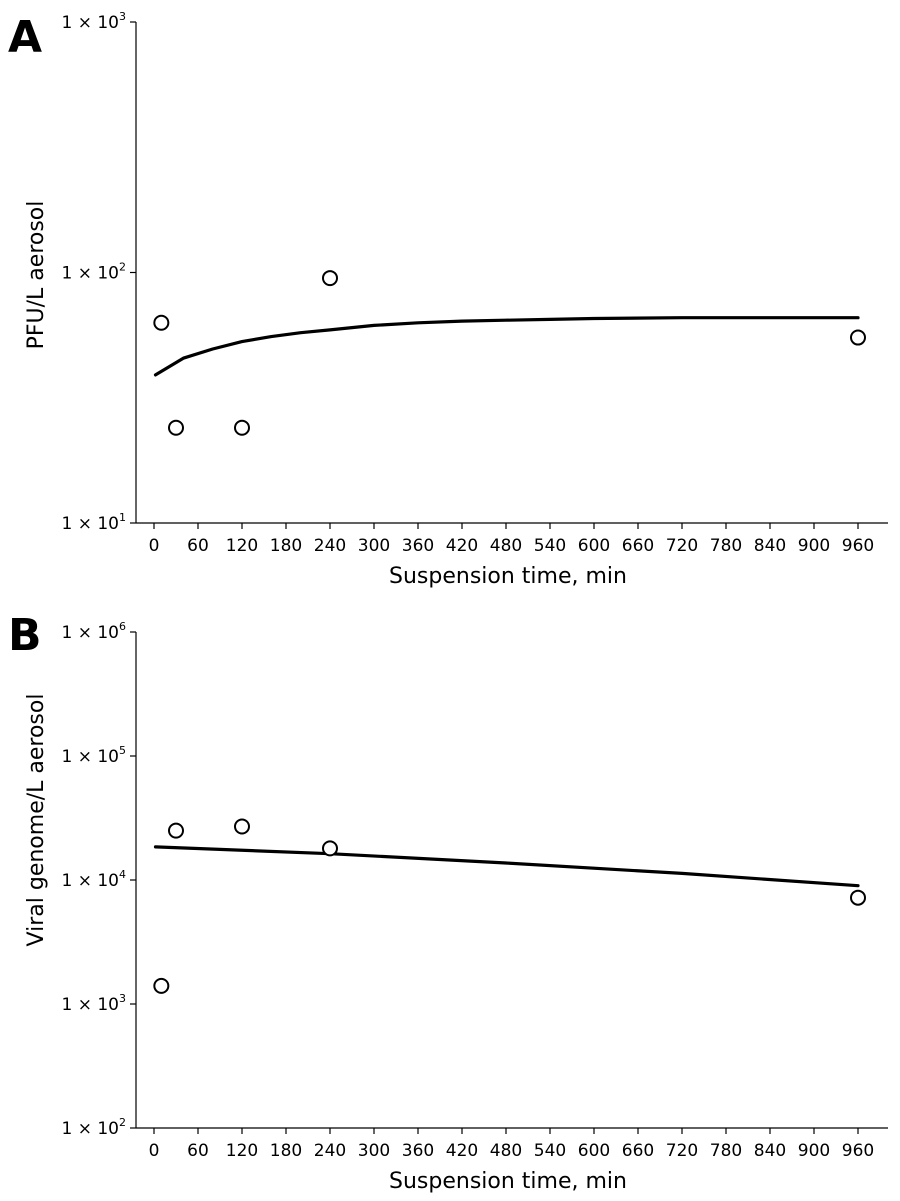  What do you see at coordinates (94, 522) in the screenshot?
I see `y-tick-label: 1 × 10¹` at bounding box center [94, 522].